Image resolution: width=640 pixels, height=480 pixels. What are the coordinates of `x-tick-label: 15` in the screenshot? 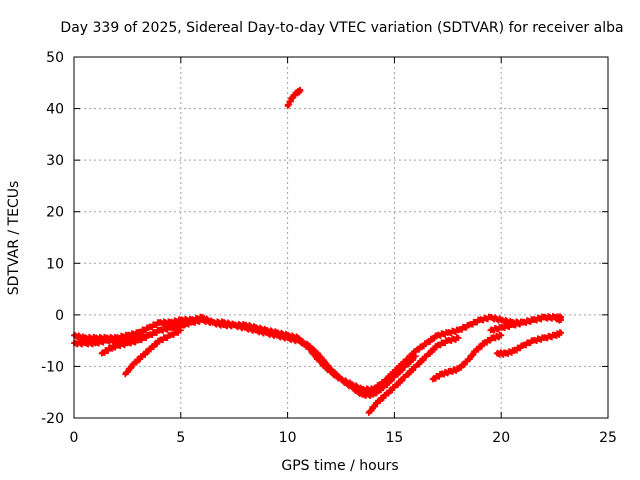 It's located at (394, 438).